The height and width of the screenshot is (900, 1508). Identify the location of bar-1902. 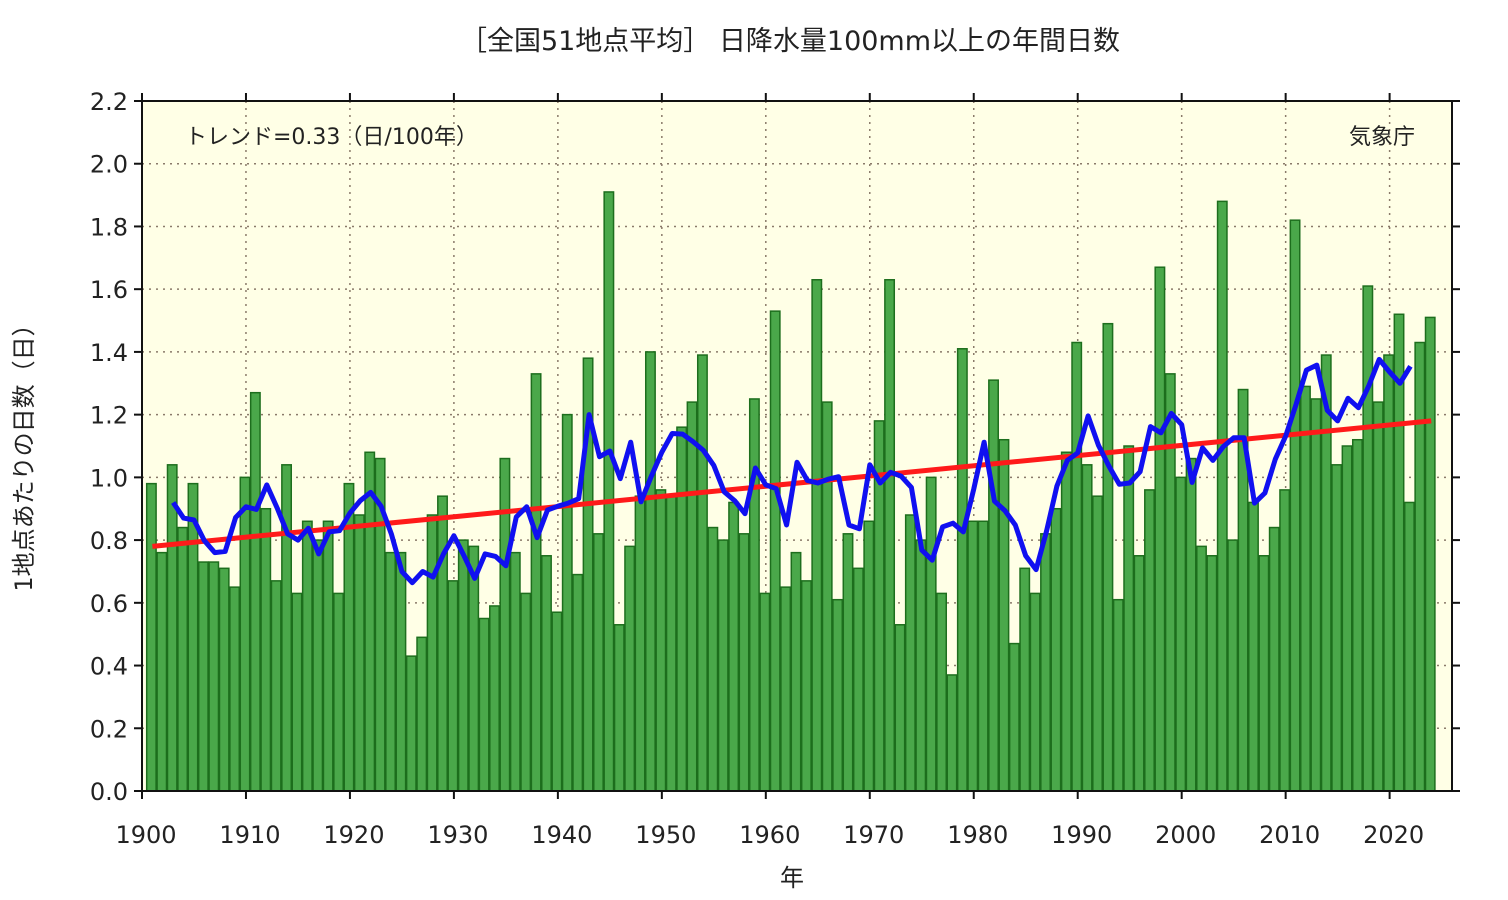
(162, 671).